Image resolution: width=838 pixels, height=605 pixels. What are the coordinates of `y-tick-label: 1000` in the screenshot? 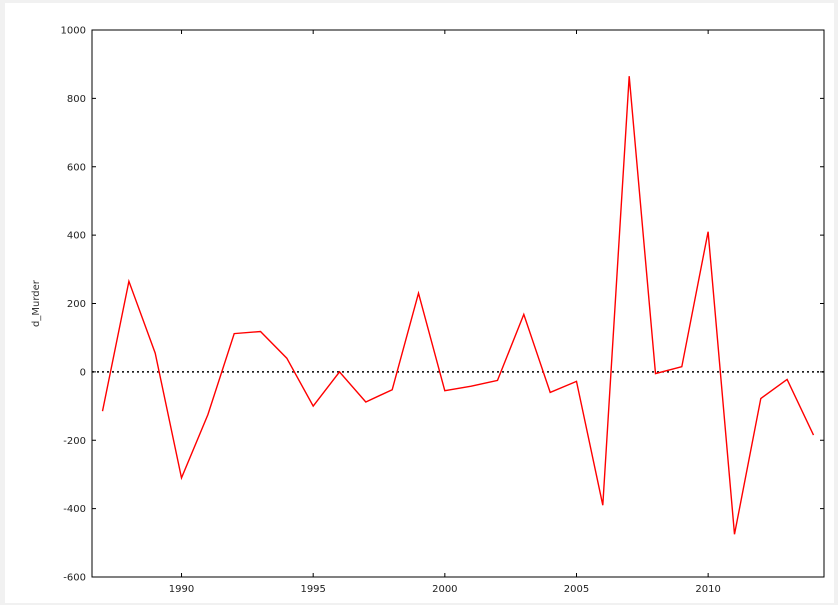 It's located at (73, 31).